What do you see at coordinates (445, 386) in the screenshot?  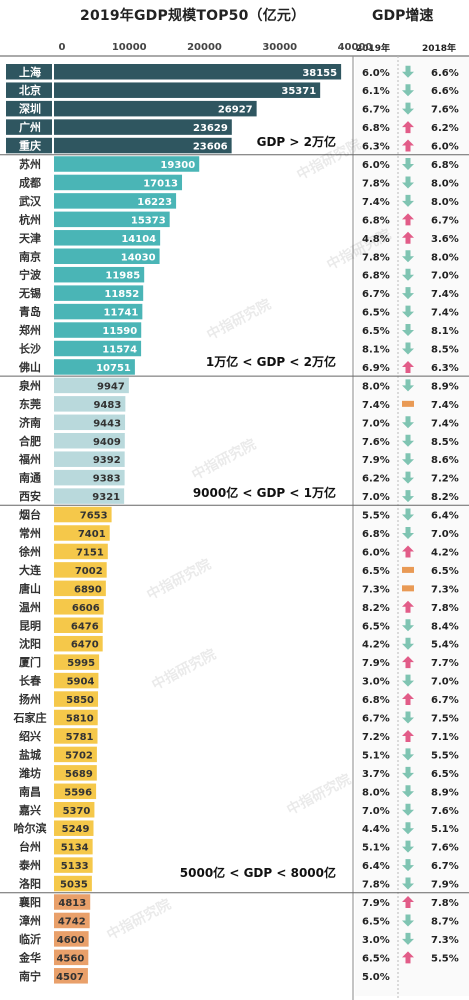 I see `growth-2018-value: 8.9%` at bounding box center [445, 386].